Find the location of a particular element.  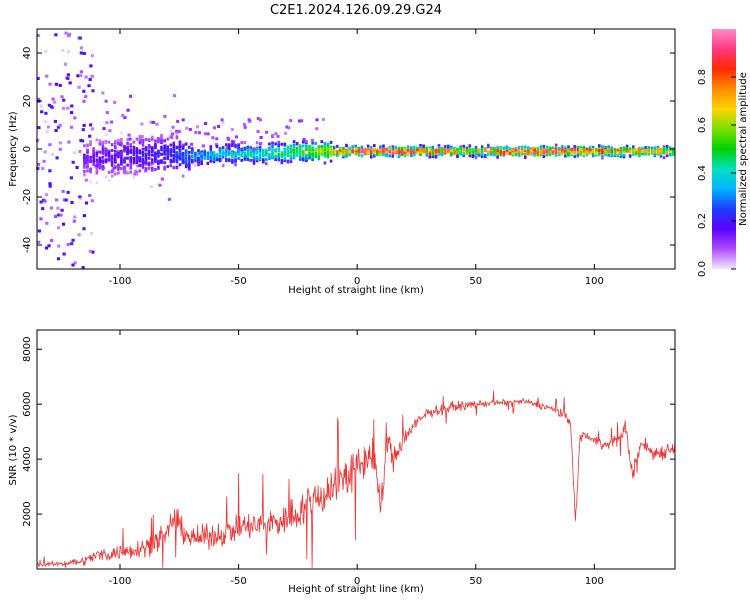

x-tick-label: -100 is located at coordinates (120, 581).